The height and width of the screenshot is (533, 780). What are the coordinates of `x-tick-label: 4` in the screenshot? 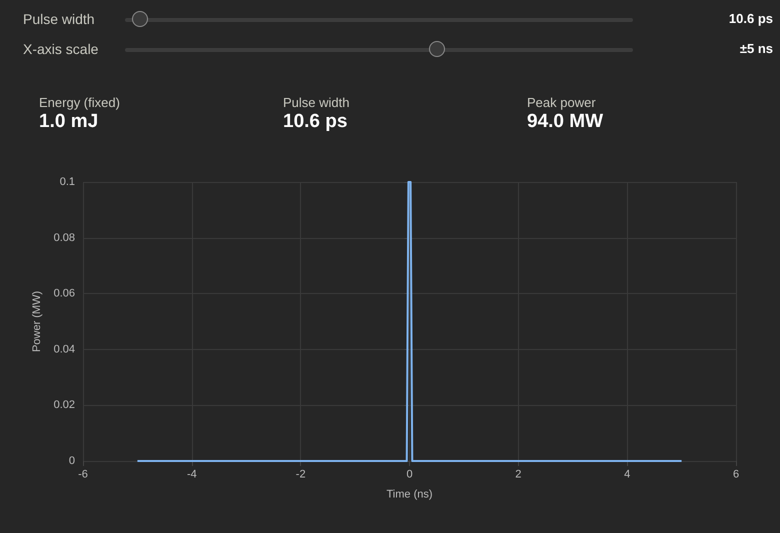 It's located at (627, 474).